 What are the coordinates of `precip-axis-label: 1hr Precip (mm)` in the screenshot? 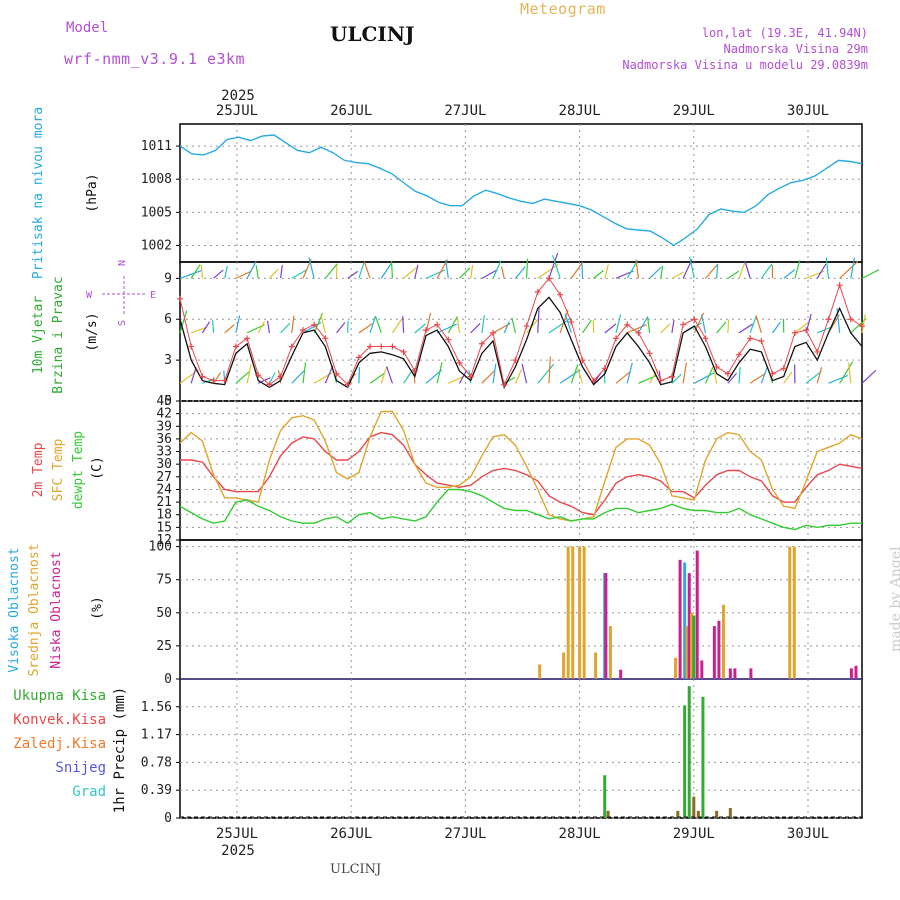 It's located at (120, 750).